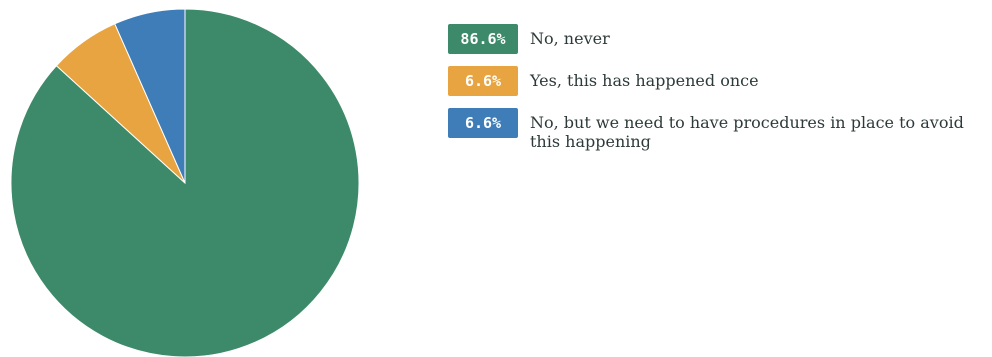 This screenshot has height=357, width=992. I want to click on legend-badge-need-procedures: 6.6%, so click(483, 123).